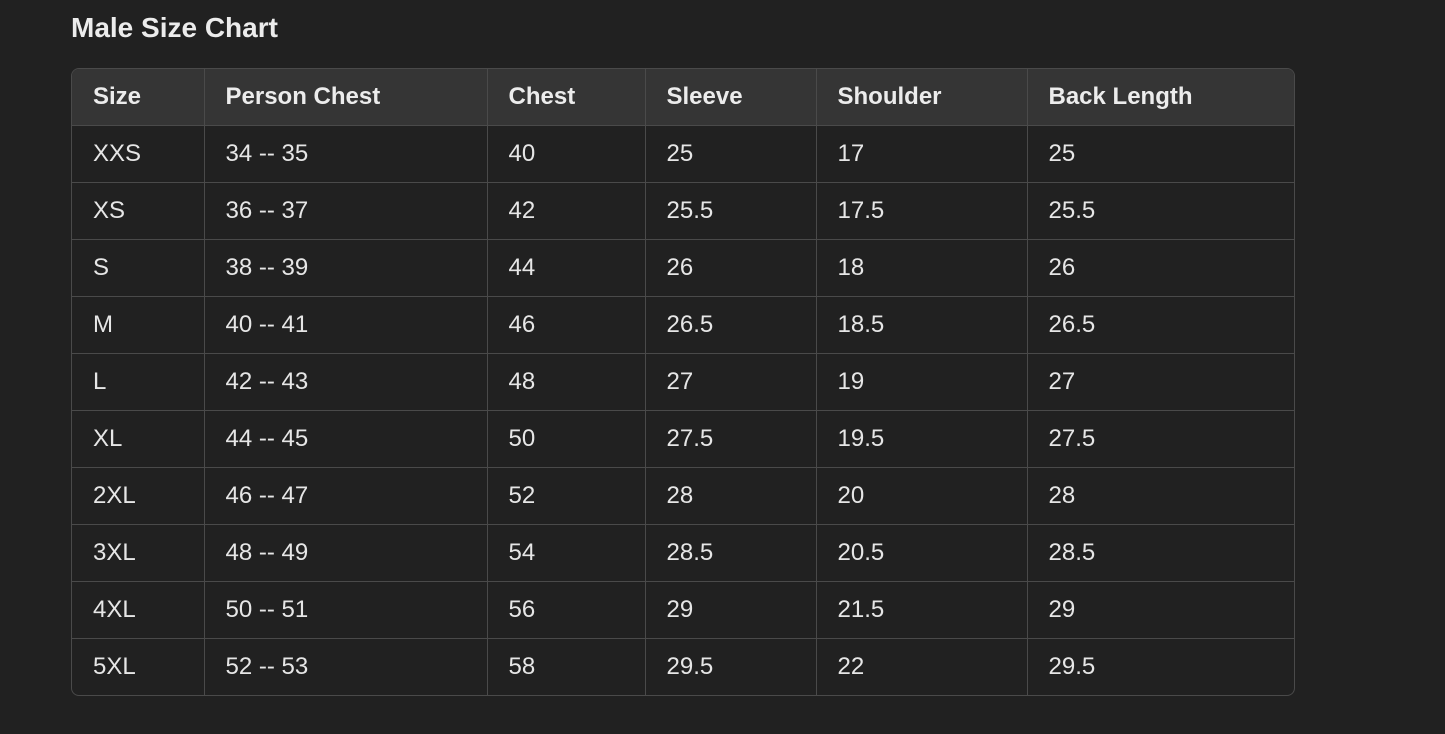 The height and width of the screenshot is (734, 1445). I want to click on table-cell: 36 -- 37, so click(346, 211).